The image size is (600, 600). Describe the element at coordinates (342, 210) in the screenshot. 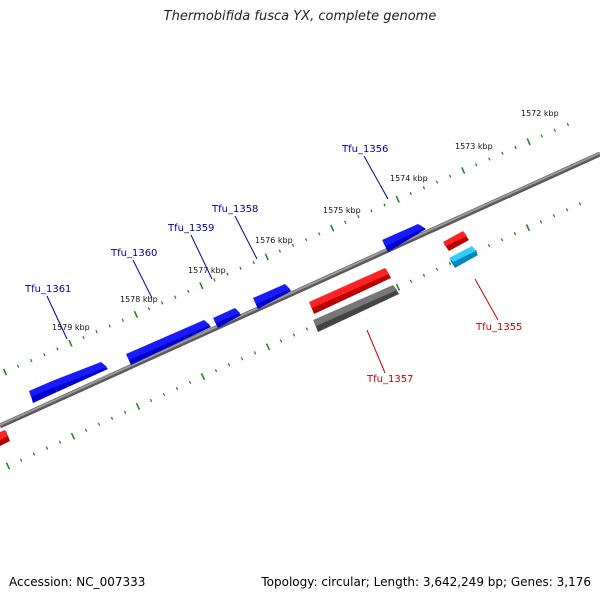

I see `kbp-label-1575: 1575 kbp` at that location.